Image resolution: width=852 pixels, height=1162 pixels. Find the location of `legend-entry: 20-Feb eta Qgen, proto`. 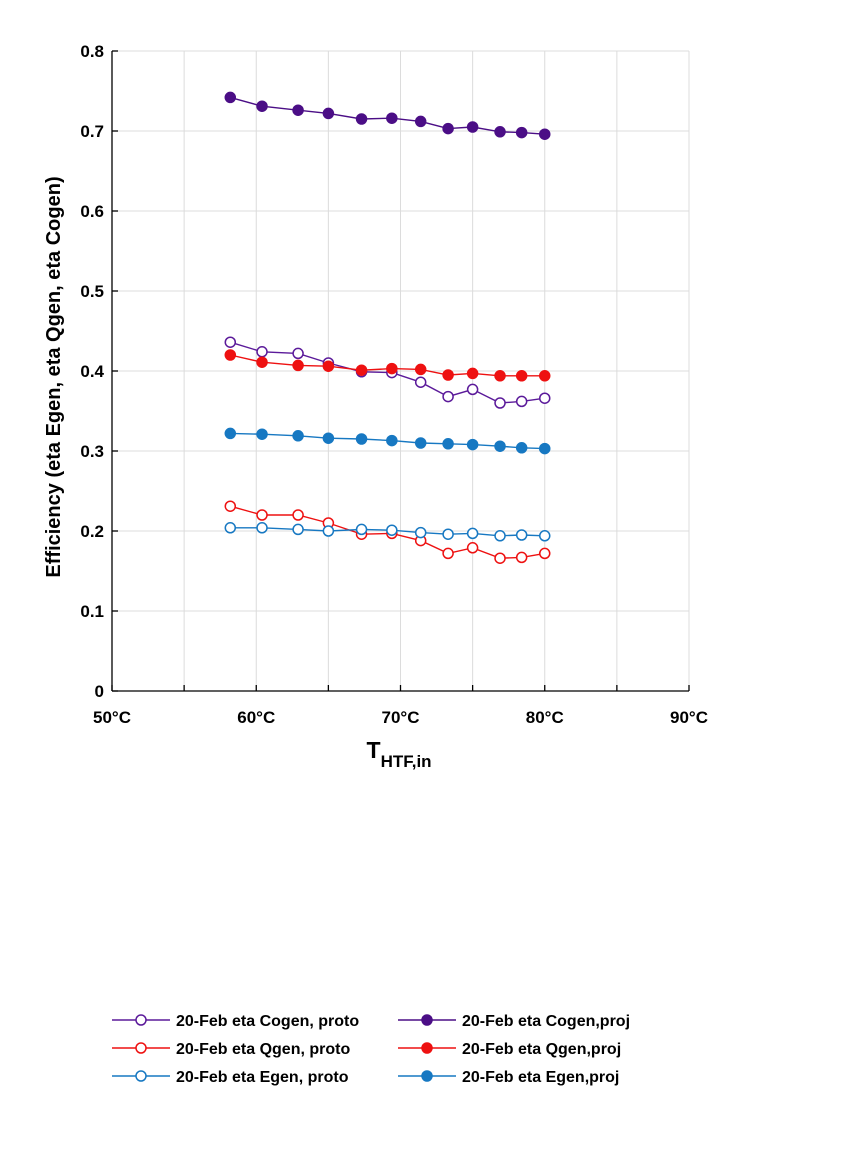

legend-entry: 20-Feb eta Qgen, proto is located at coordinates (231, 1049).